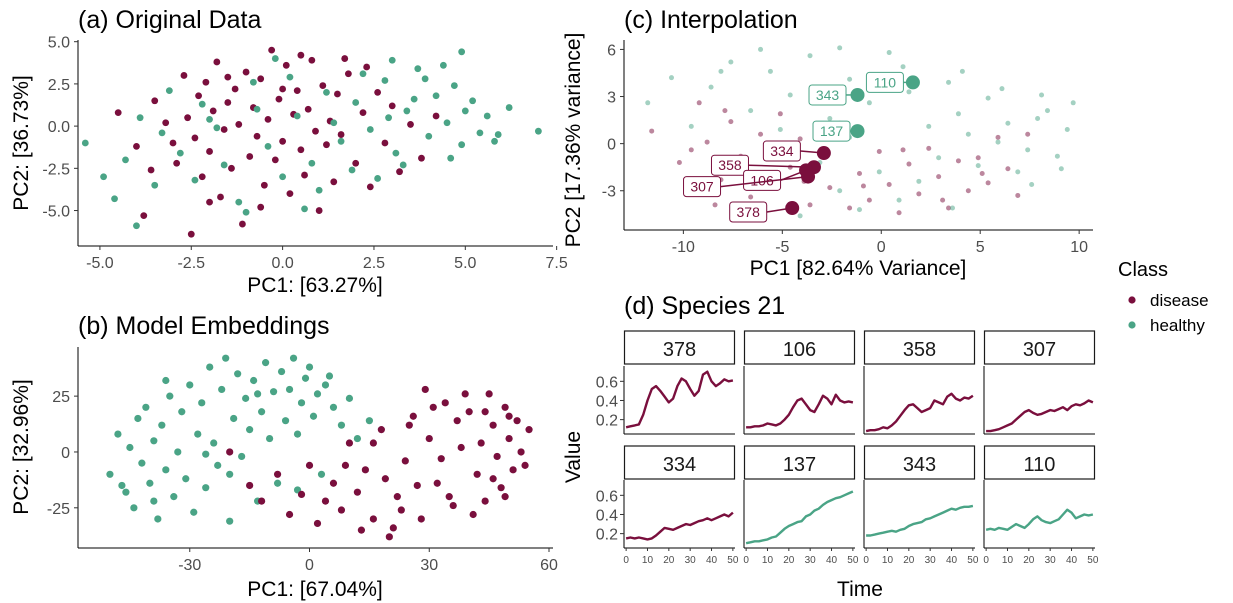 This screenshot has width=1233, height=603. I want to click on x-tick-label: 10, so click(1008, 560).